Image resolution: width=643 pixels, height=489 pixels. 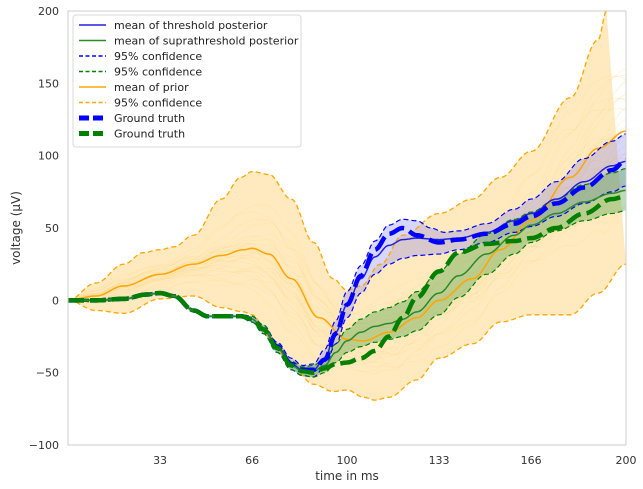 I want to click on x-tick-label: 66, so click(x=252, y=460).